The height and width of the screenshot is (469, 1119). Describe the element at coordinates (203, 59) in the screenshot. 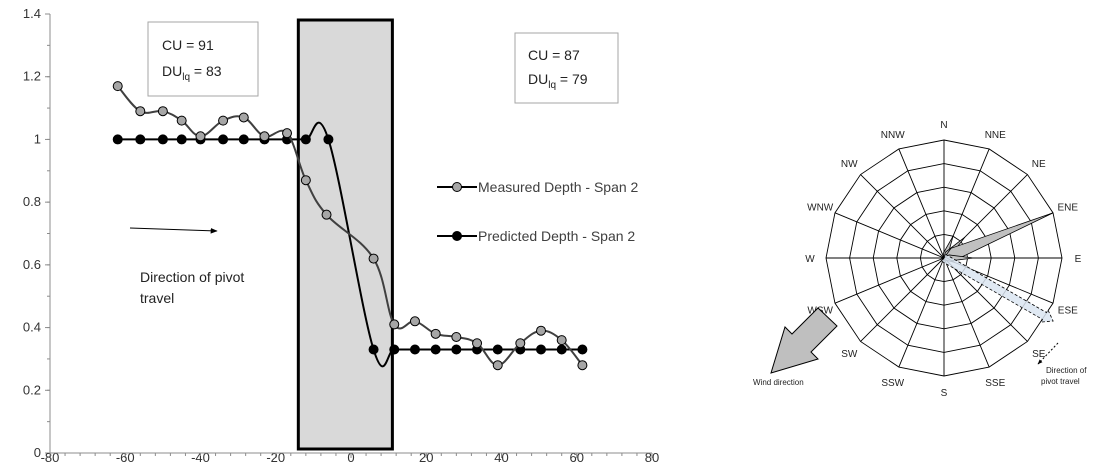

I see `annotation-box-left: CU = 91 DUlq = 83` at that location.